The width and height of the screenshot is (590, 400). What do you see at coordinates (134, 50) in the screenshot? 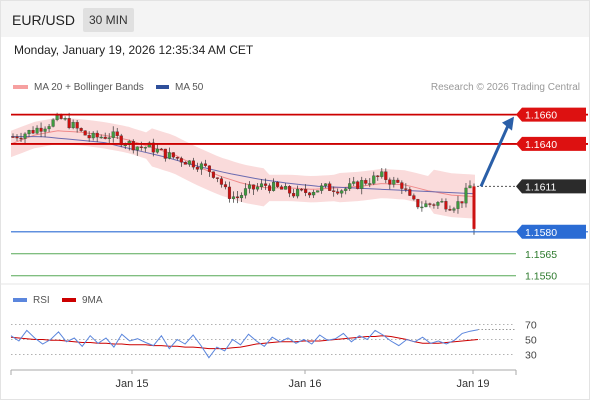
I see `datetime-label: Monday, January 19, 2026 12:35:34 AM CET` at bounding box center [134, 50].